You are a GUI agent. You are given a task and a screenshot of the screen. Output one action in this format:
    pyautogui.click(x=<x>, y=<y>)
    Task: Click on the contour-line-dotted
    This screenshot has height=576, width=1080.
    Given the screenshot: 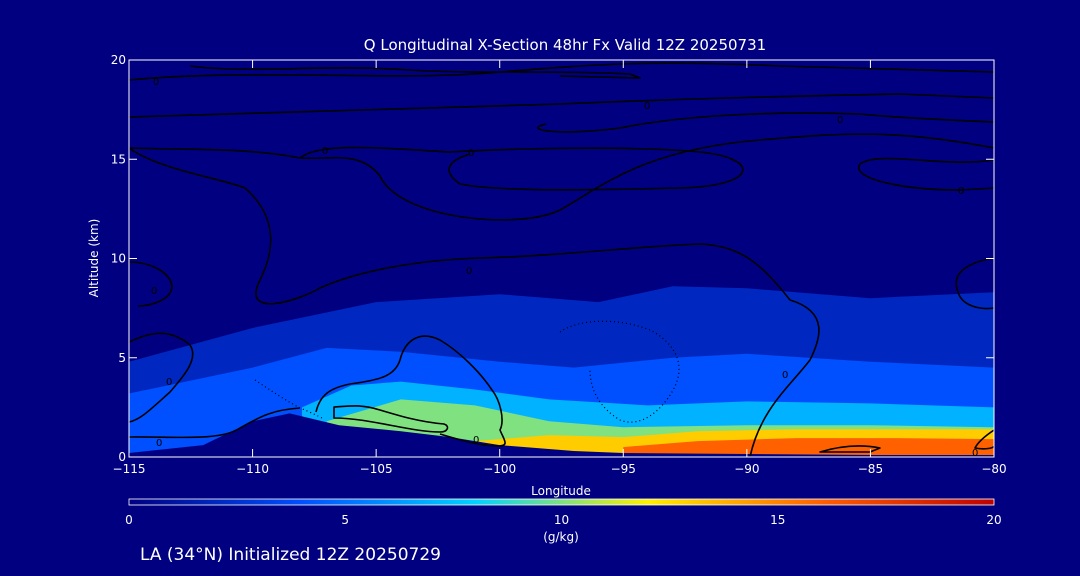 What is the action you would take?
    pyautogui.click(x=288, y=399)
    